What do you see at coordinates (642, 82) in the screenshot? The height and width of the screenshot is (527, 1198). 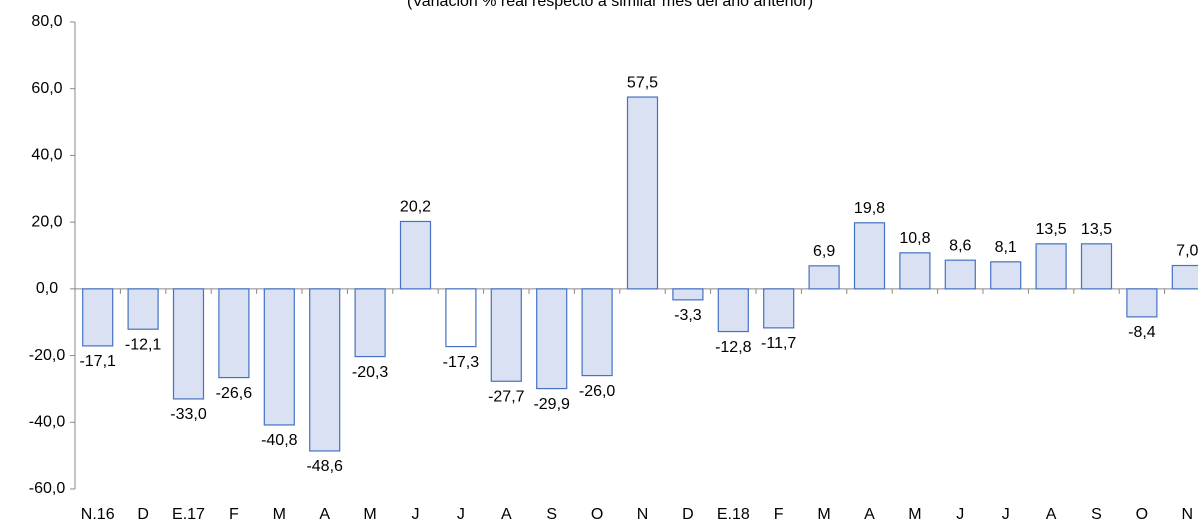 I see `value-label: 57,5` at bounding box center [642, 82].